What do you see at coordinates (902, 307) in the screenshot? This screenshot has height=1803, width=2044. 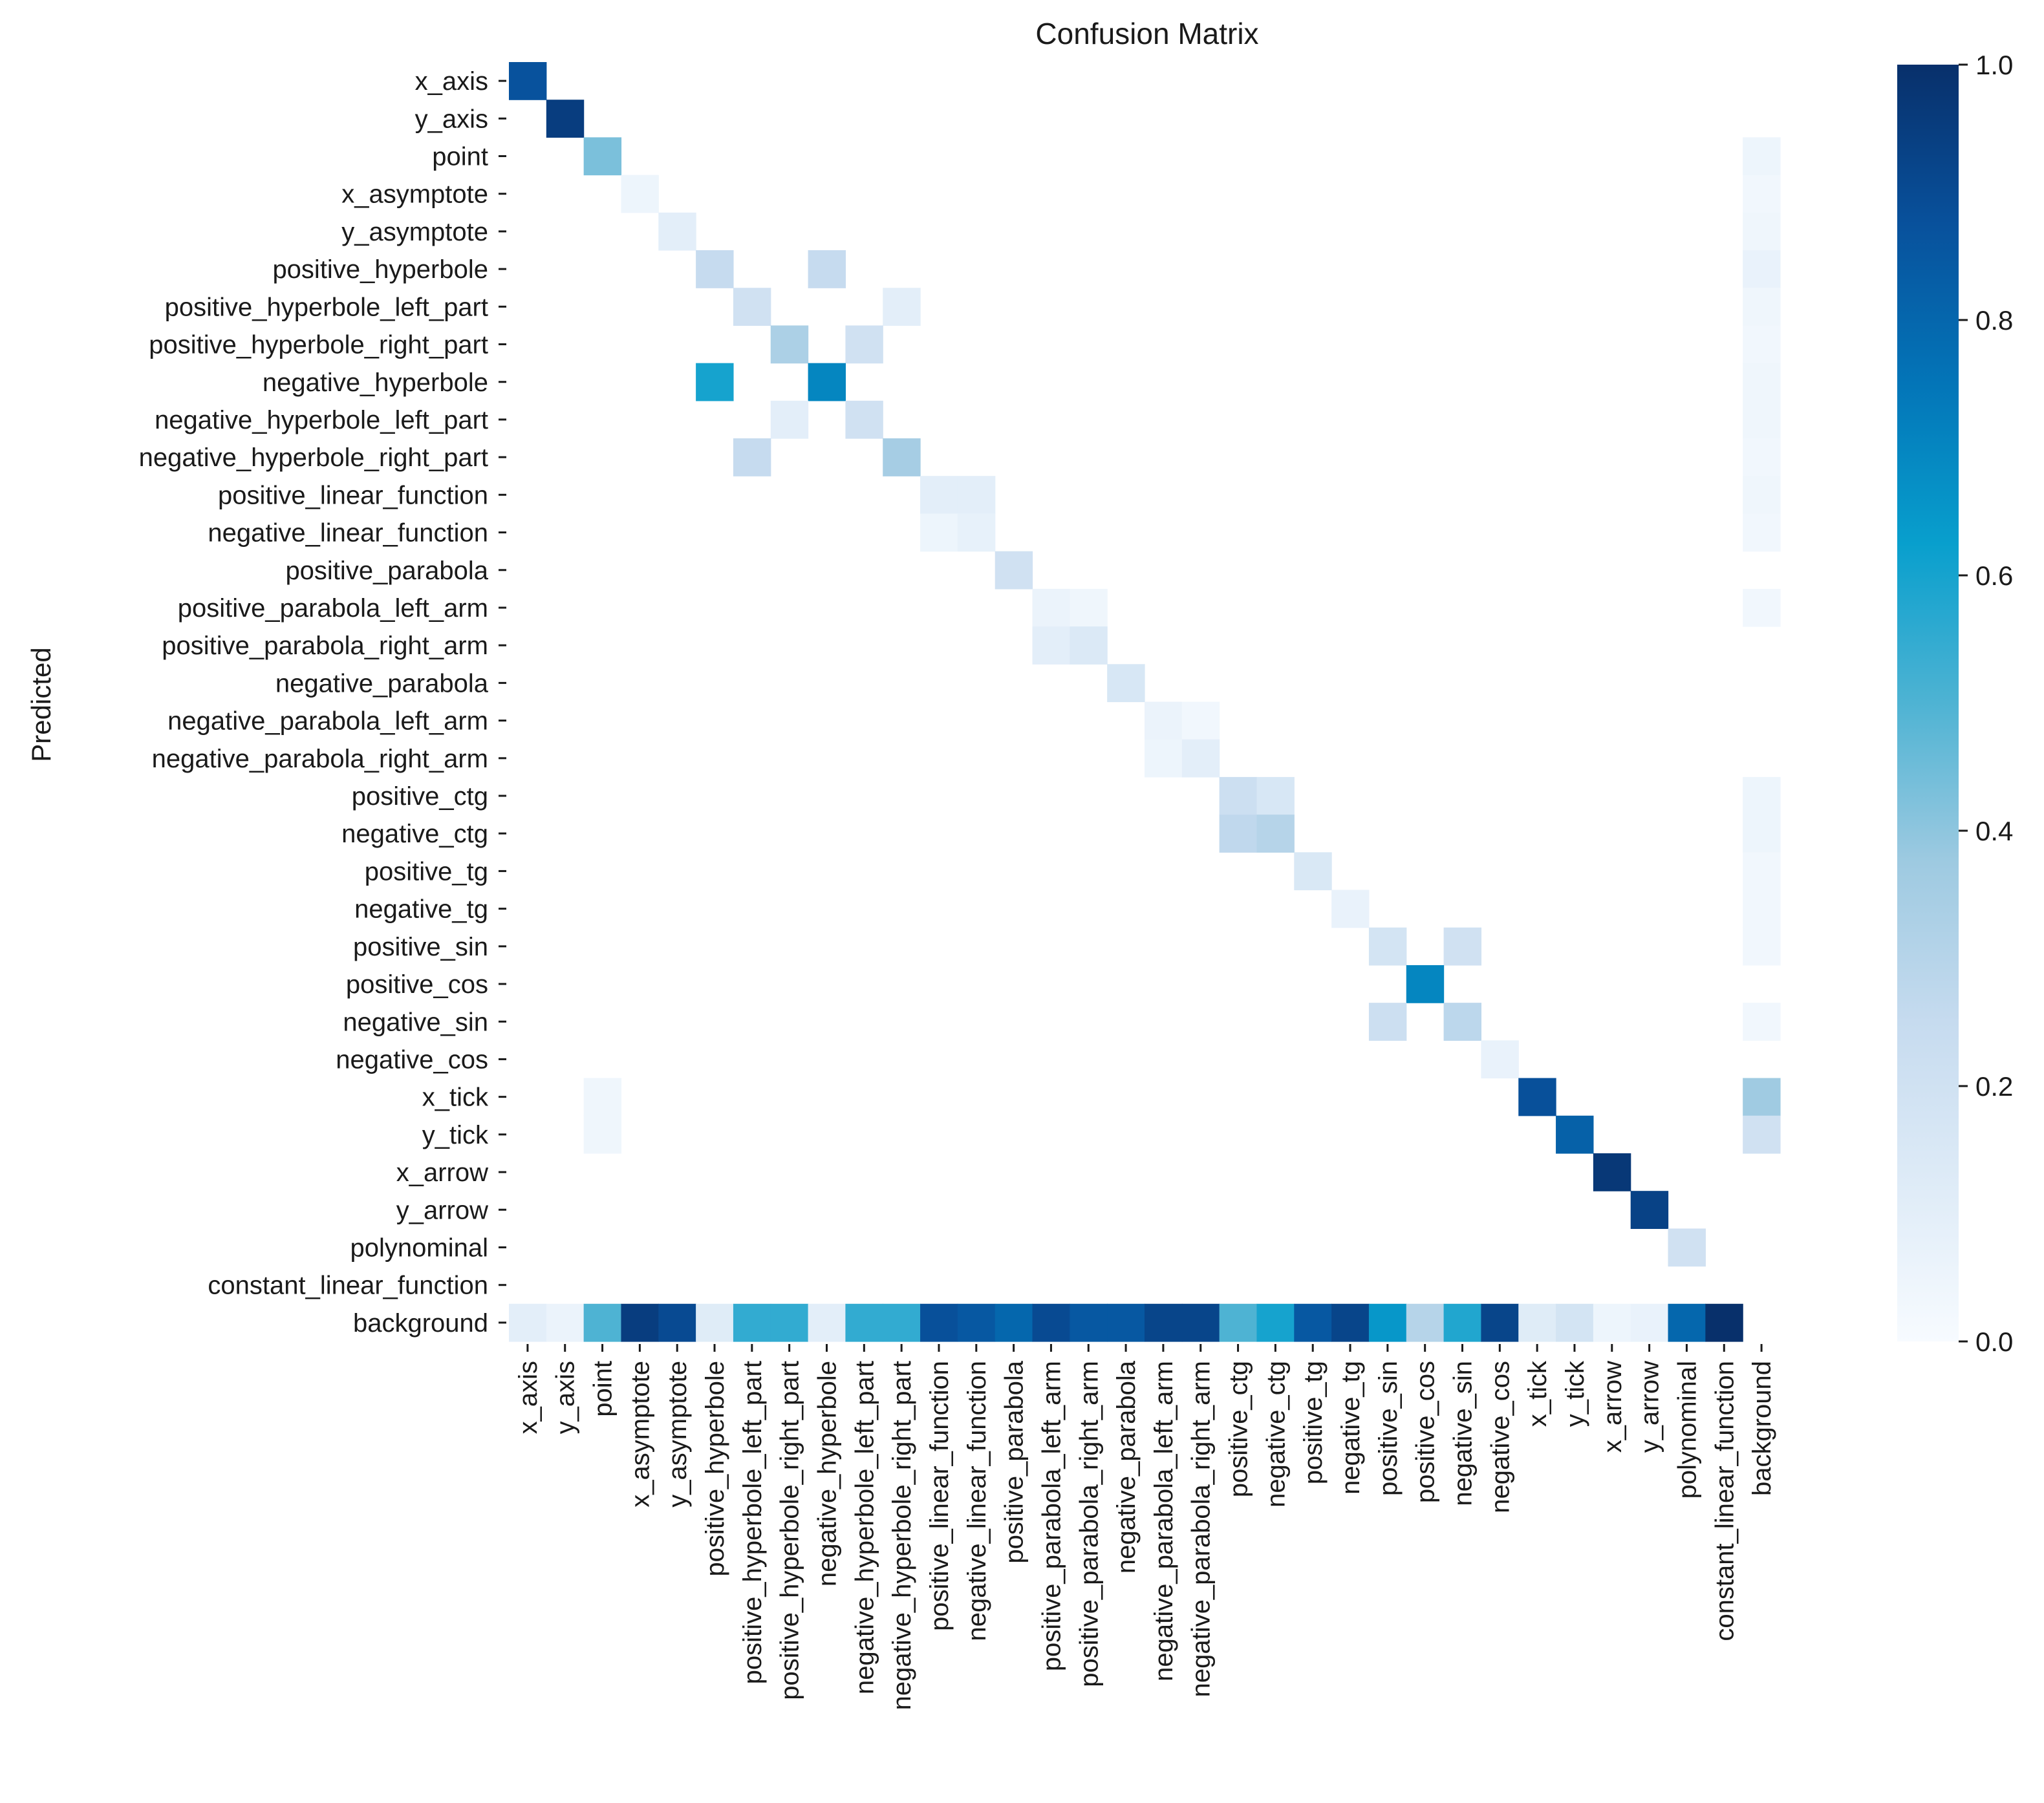 I see `heatmap-cell-r6-c10` at bounding box center [902, 307].